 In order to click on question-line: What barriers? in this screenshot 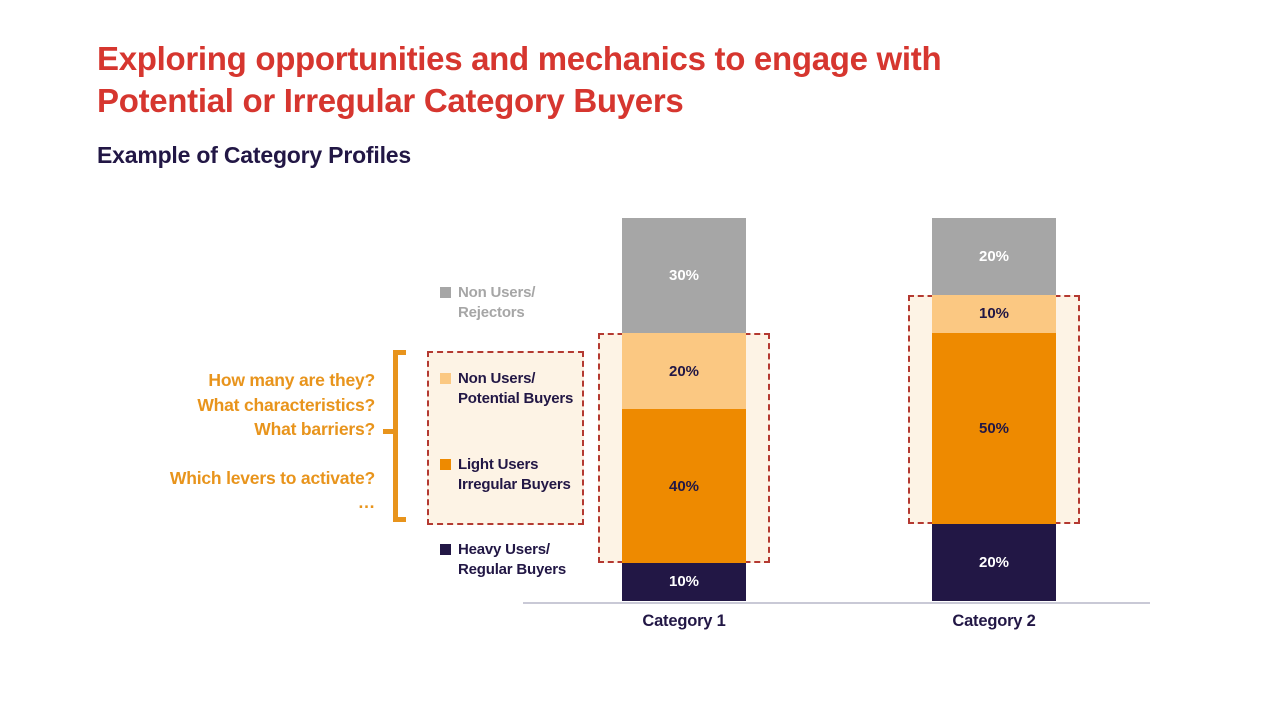, I will do `click(314, 429)`.